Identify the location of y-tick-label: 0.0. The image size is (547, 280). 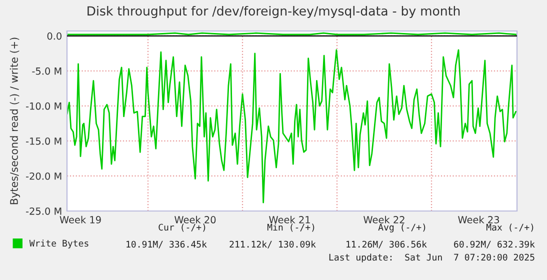
(54, 36).